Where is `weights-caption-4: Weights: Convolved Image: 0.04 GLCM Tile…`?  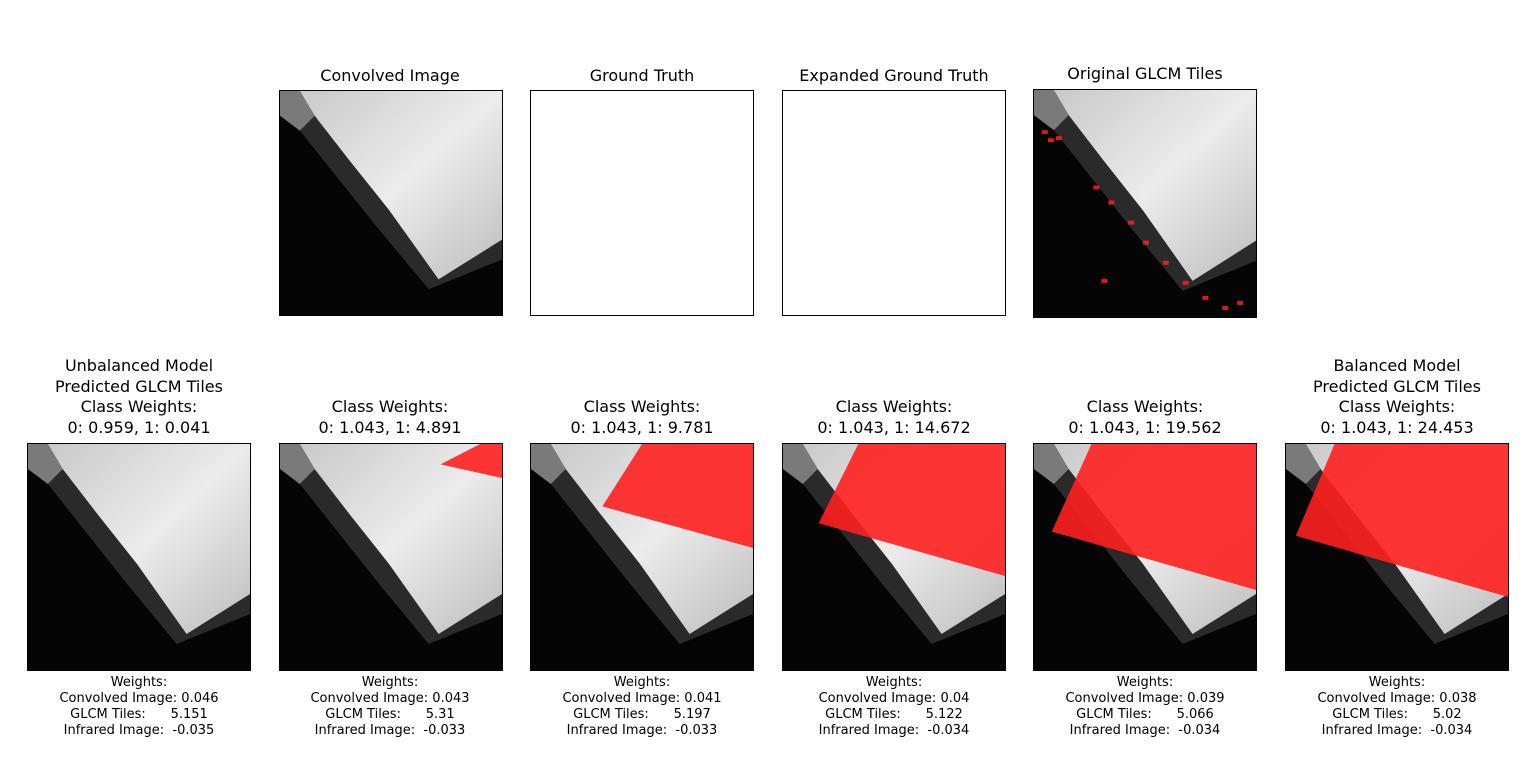 weights-caption-4: Weights: Convolved Image: 0.04 GLCM Tile… is located at coordinates (894, 706).